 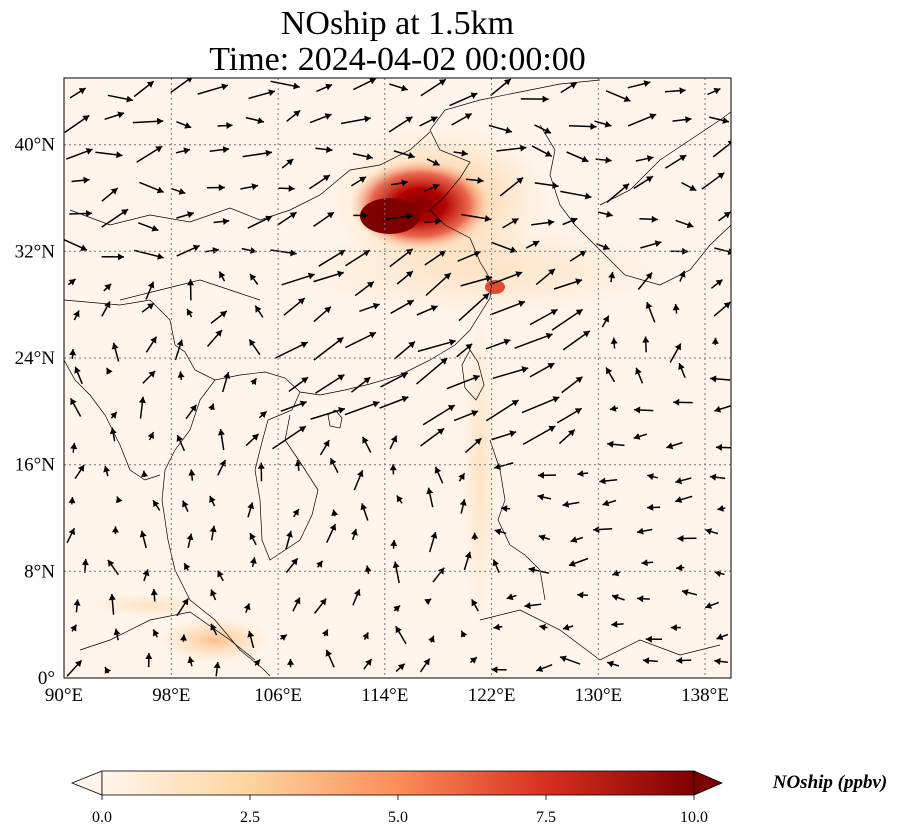 What do you see at coordinates (250, 817) in the screenshot?
I see `colorbar-tick-label: 2.5` at bounding box center [250, 817].